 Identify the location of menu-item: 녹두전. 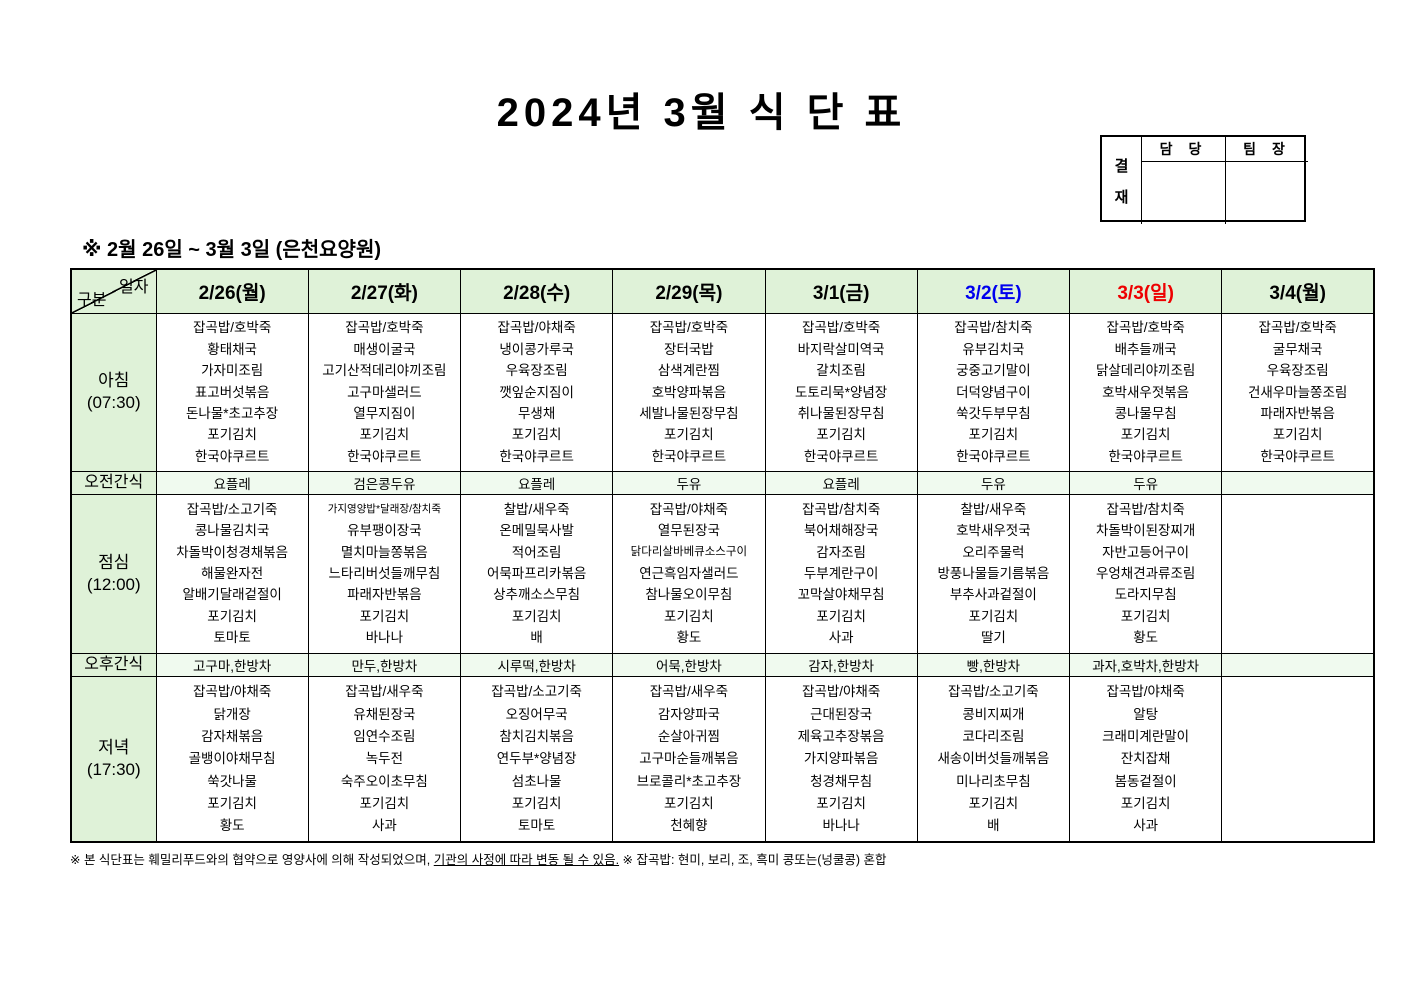
(384, 759).